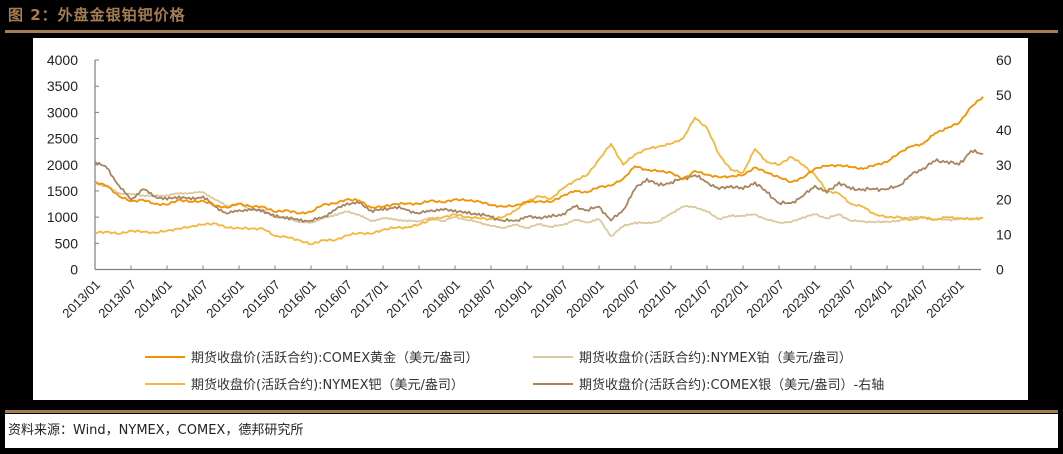 The height and width of the screenshot is (454, 1063). I want to click on x-tick-label: 2023/07, so click(837, 299).